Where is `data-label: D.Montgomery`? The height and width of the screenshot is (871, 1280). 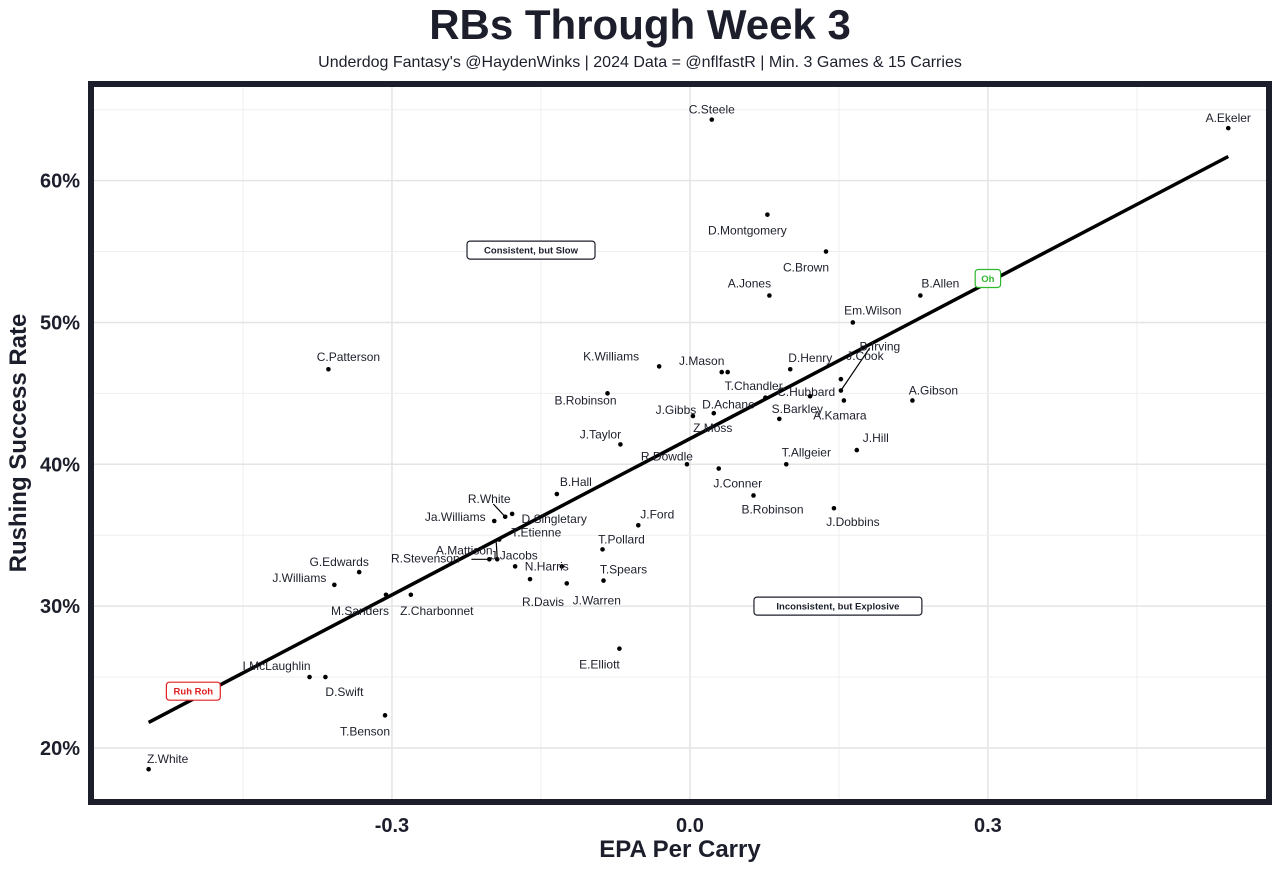 data-label: D.Montgomery is located at coordinates (747, 231).